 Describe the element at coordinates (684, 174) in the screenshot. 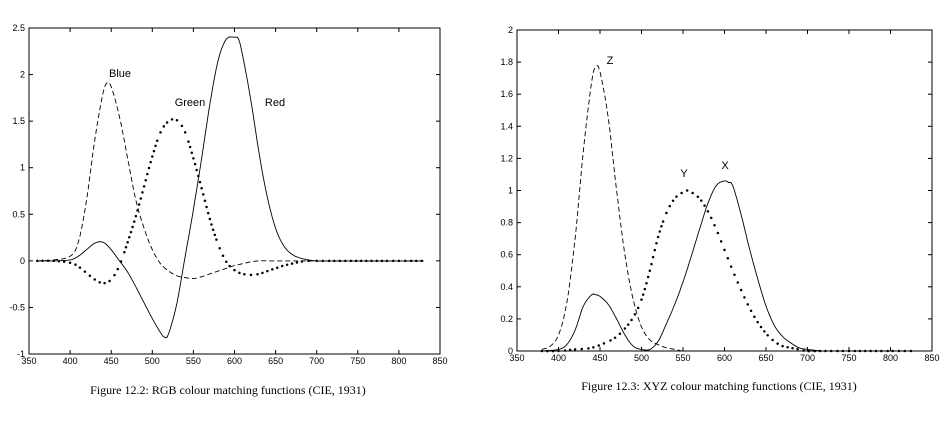

I see `series-y-label: Y` at that location.